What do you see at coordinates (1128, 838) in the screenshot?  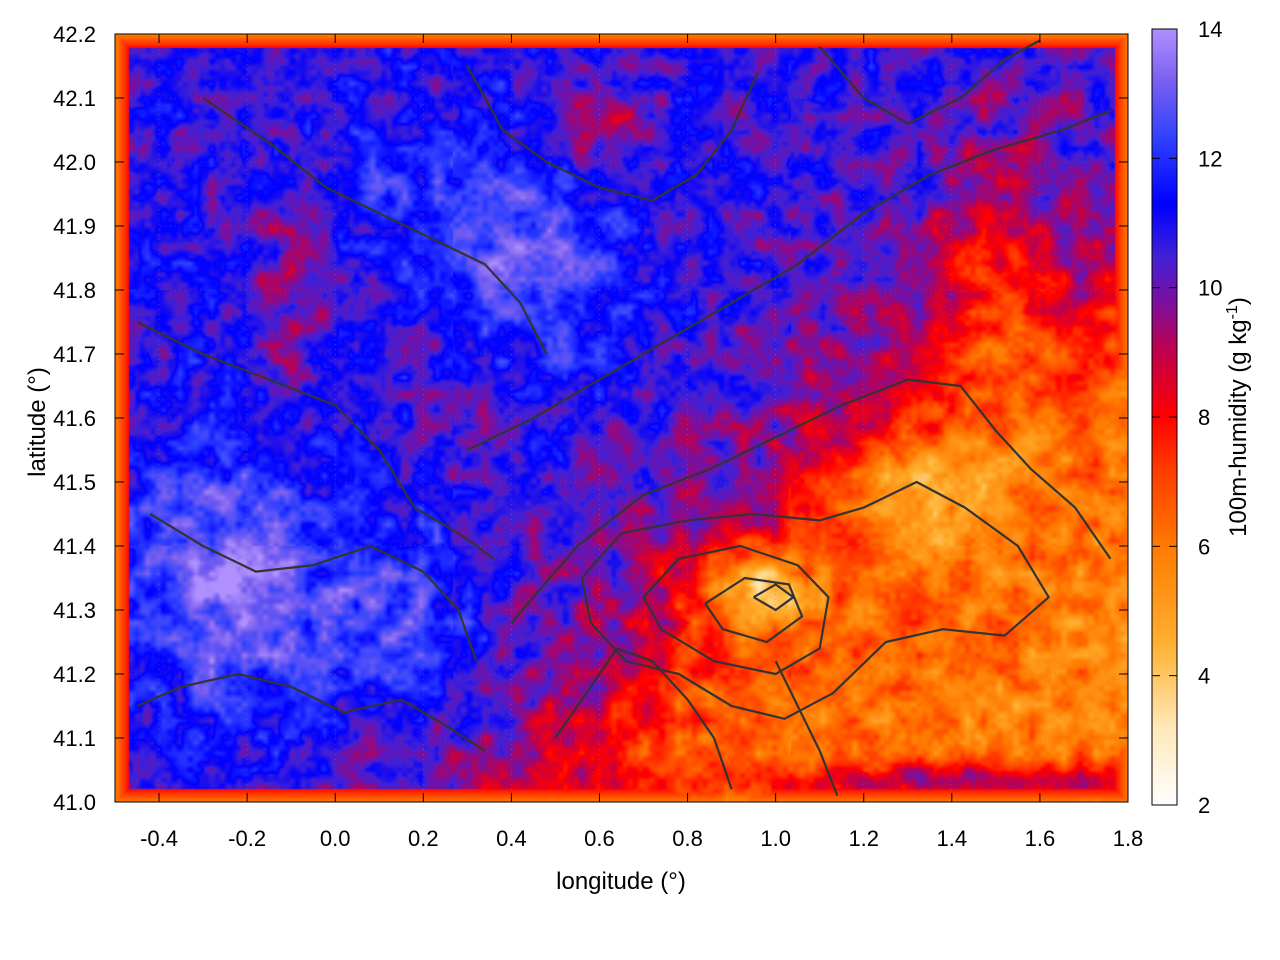 I see `x-tick-label-11: 1.8` at bounding box center [1128, 838].